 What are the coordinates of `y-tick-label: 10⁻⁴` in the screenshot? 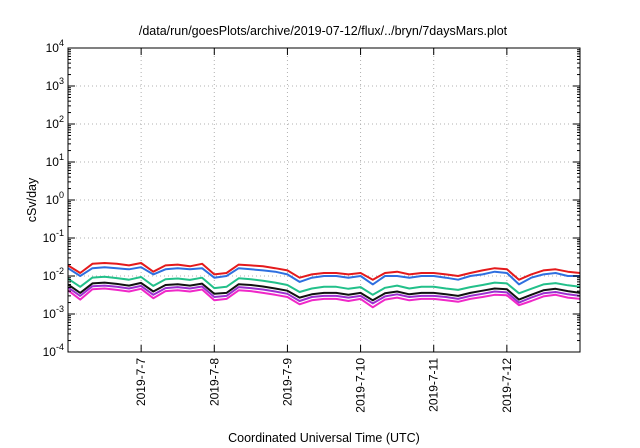 It's located at (53, 350).